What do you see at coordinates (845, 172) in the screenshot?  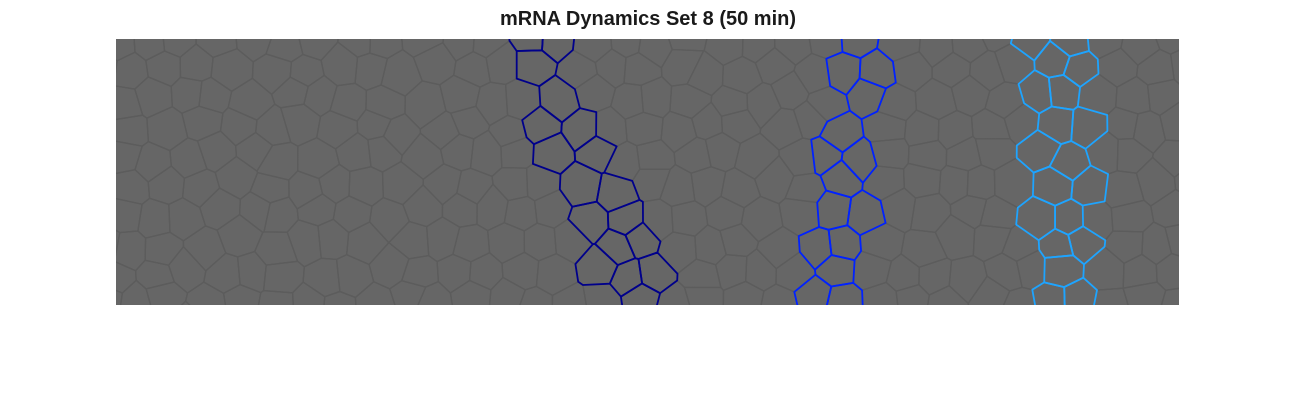 I see `stripe-blue` at bounding box center [845, 172].